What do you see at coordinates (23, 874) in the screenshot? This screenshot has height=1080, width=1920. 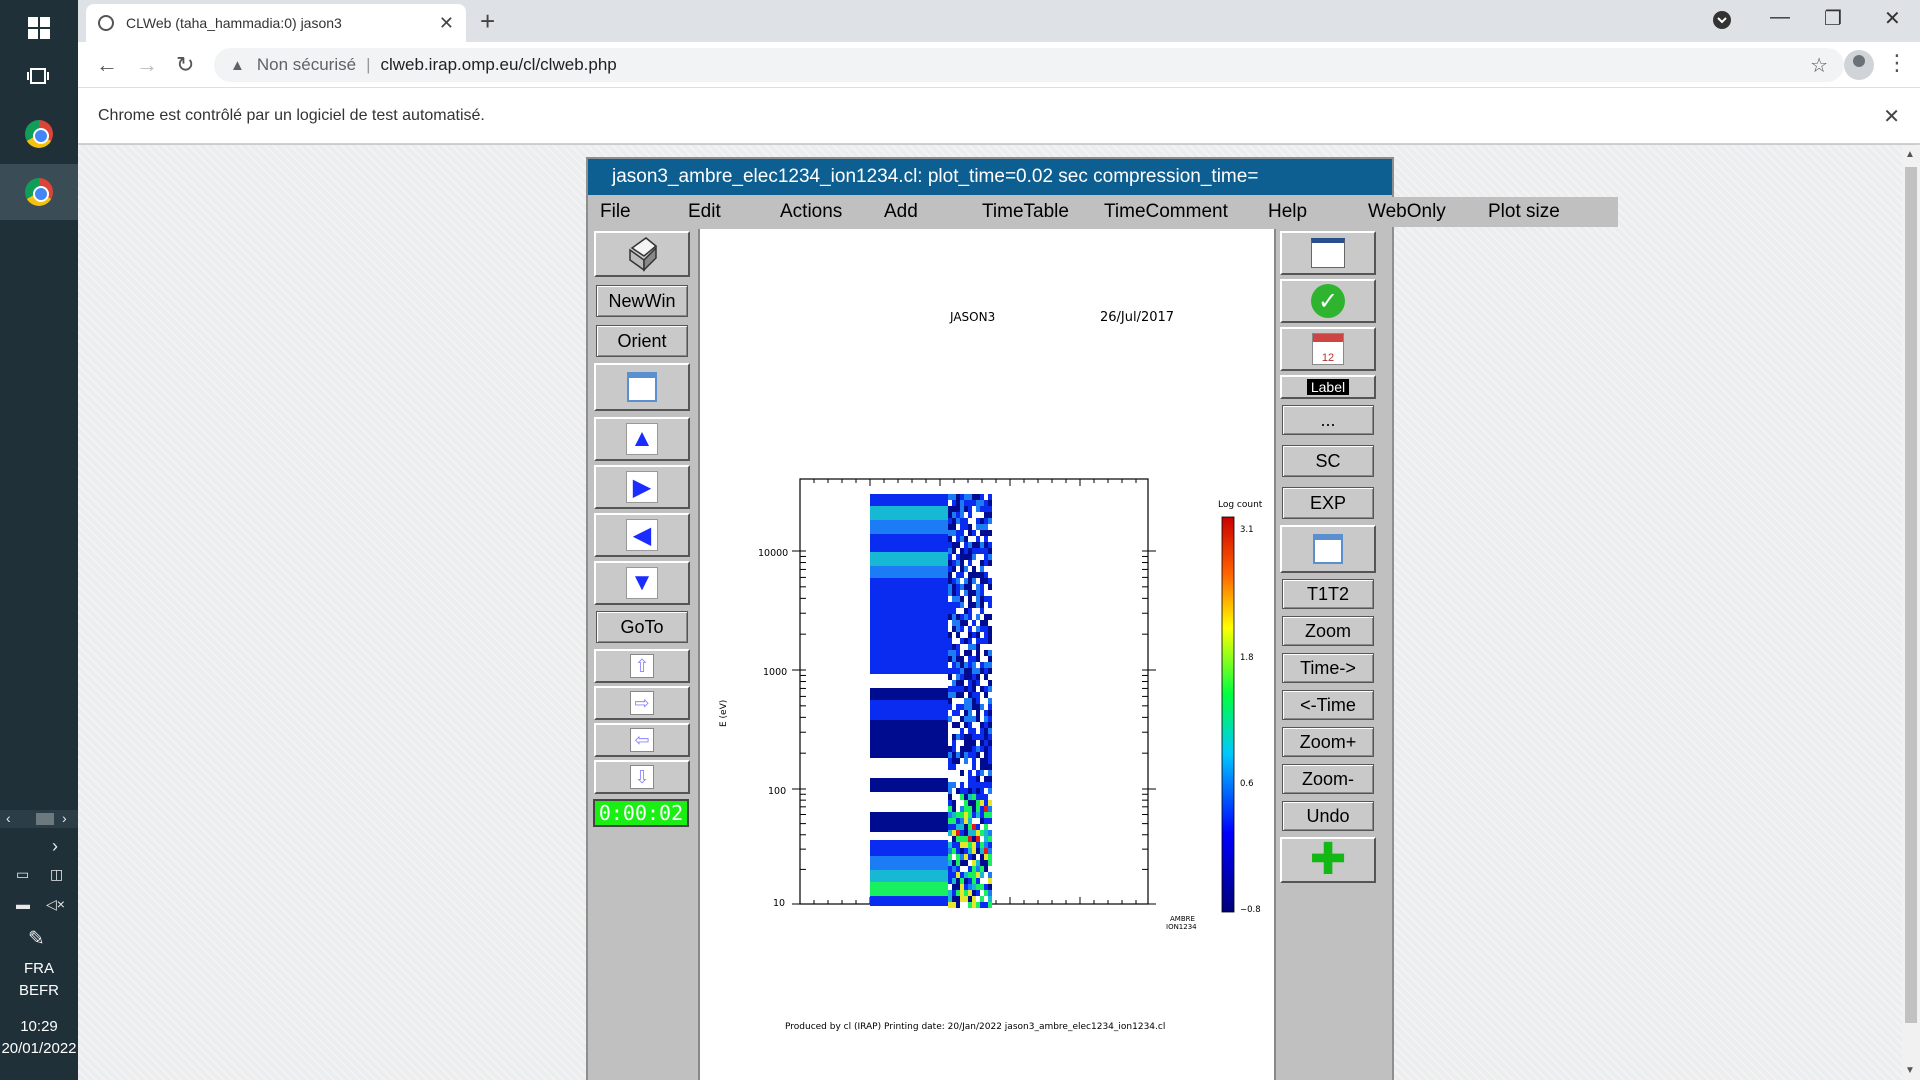 I see `network-icon: ▭` at bounding box center [23, 874].